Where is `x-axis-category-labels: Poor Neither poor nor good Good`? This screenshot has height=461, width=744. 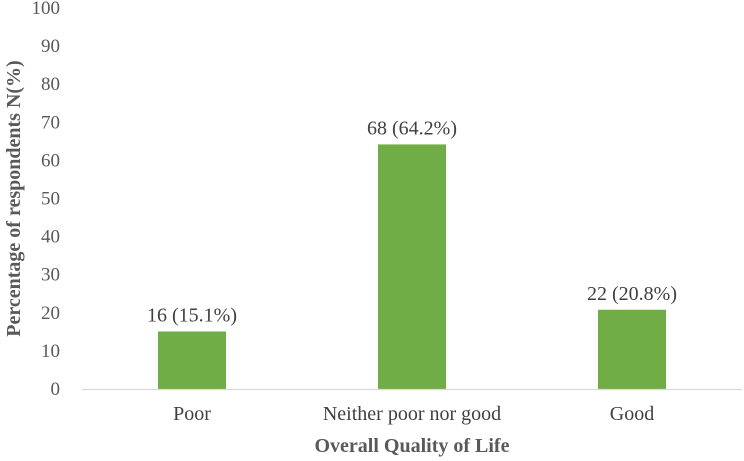 x-axis-category-labels: Poor Neither poor nor good Good is located at coordinates (413, 414).